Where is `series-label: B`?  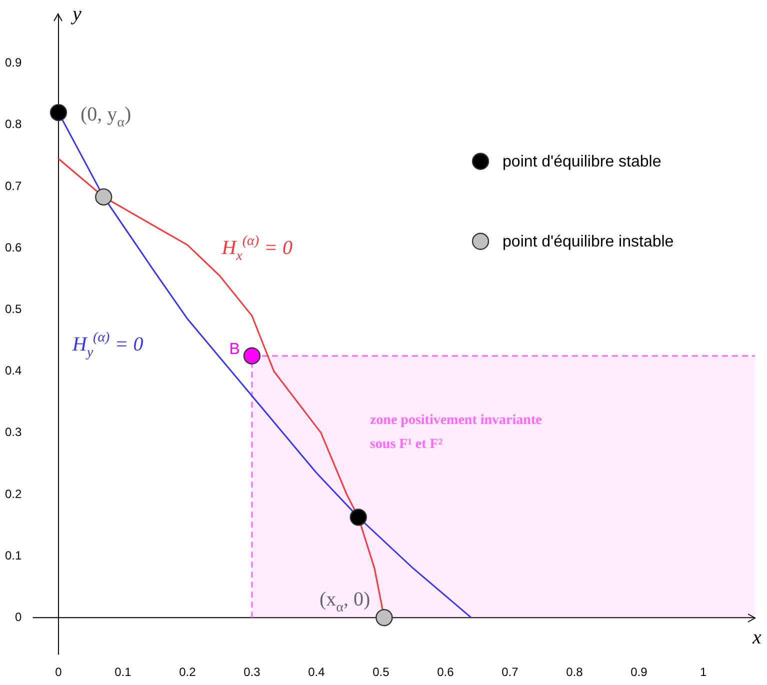
series-label: B is located at coordinates (234, 349).